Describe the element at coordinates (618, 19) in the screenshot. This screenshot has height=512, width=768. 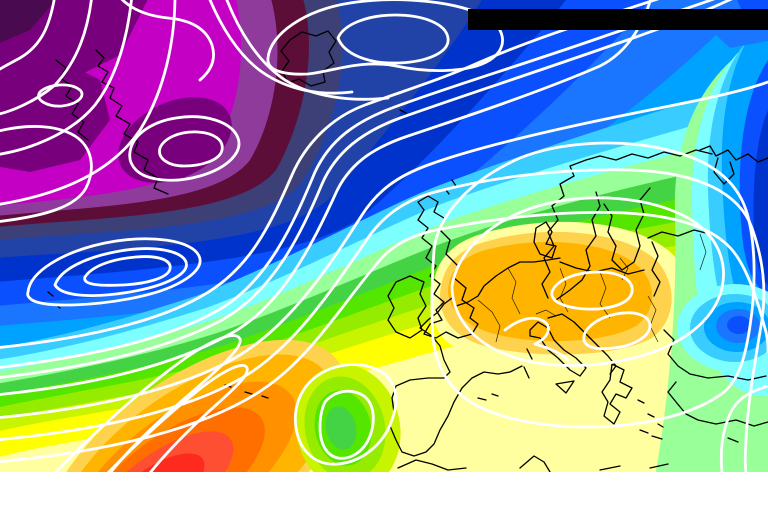
I see `model-run-bar` at that location.